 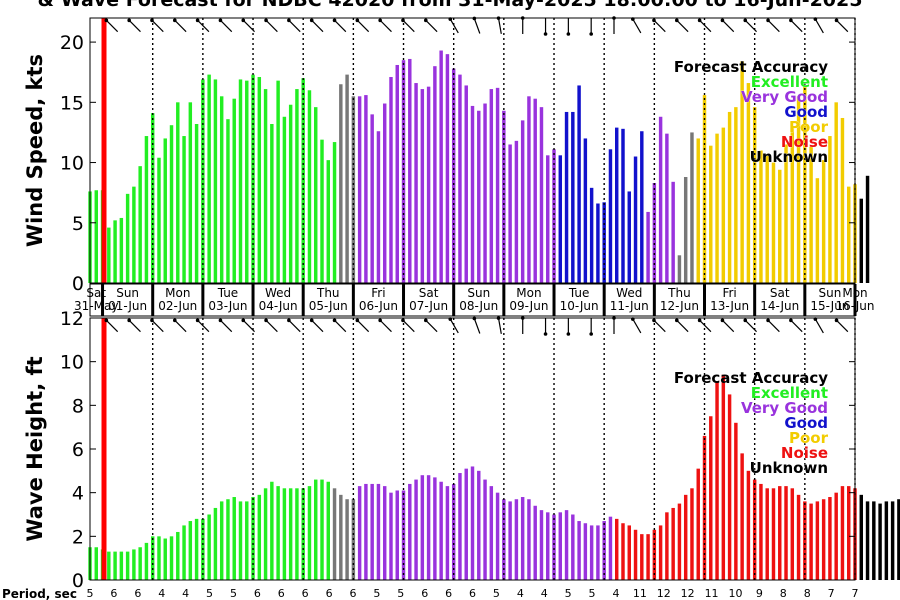 What do you see at coordinates (328, 306) in the screenshot?
I see `day-date: 05-Jun` at bounding box center [328, 306].